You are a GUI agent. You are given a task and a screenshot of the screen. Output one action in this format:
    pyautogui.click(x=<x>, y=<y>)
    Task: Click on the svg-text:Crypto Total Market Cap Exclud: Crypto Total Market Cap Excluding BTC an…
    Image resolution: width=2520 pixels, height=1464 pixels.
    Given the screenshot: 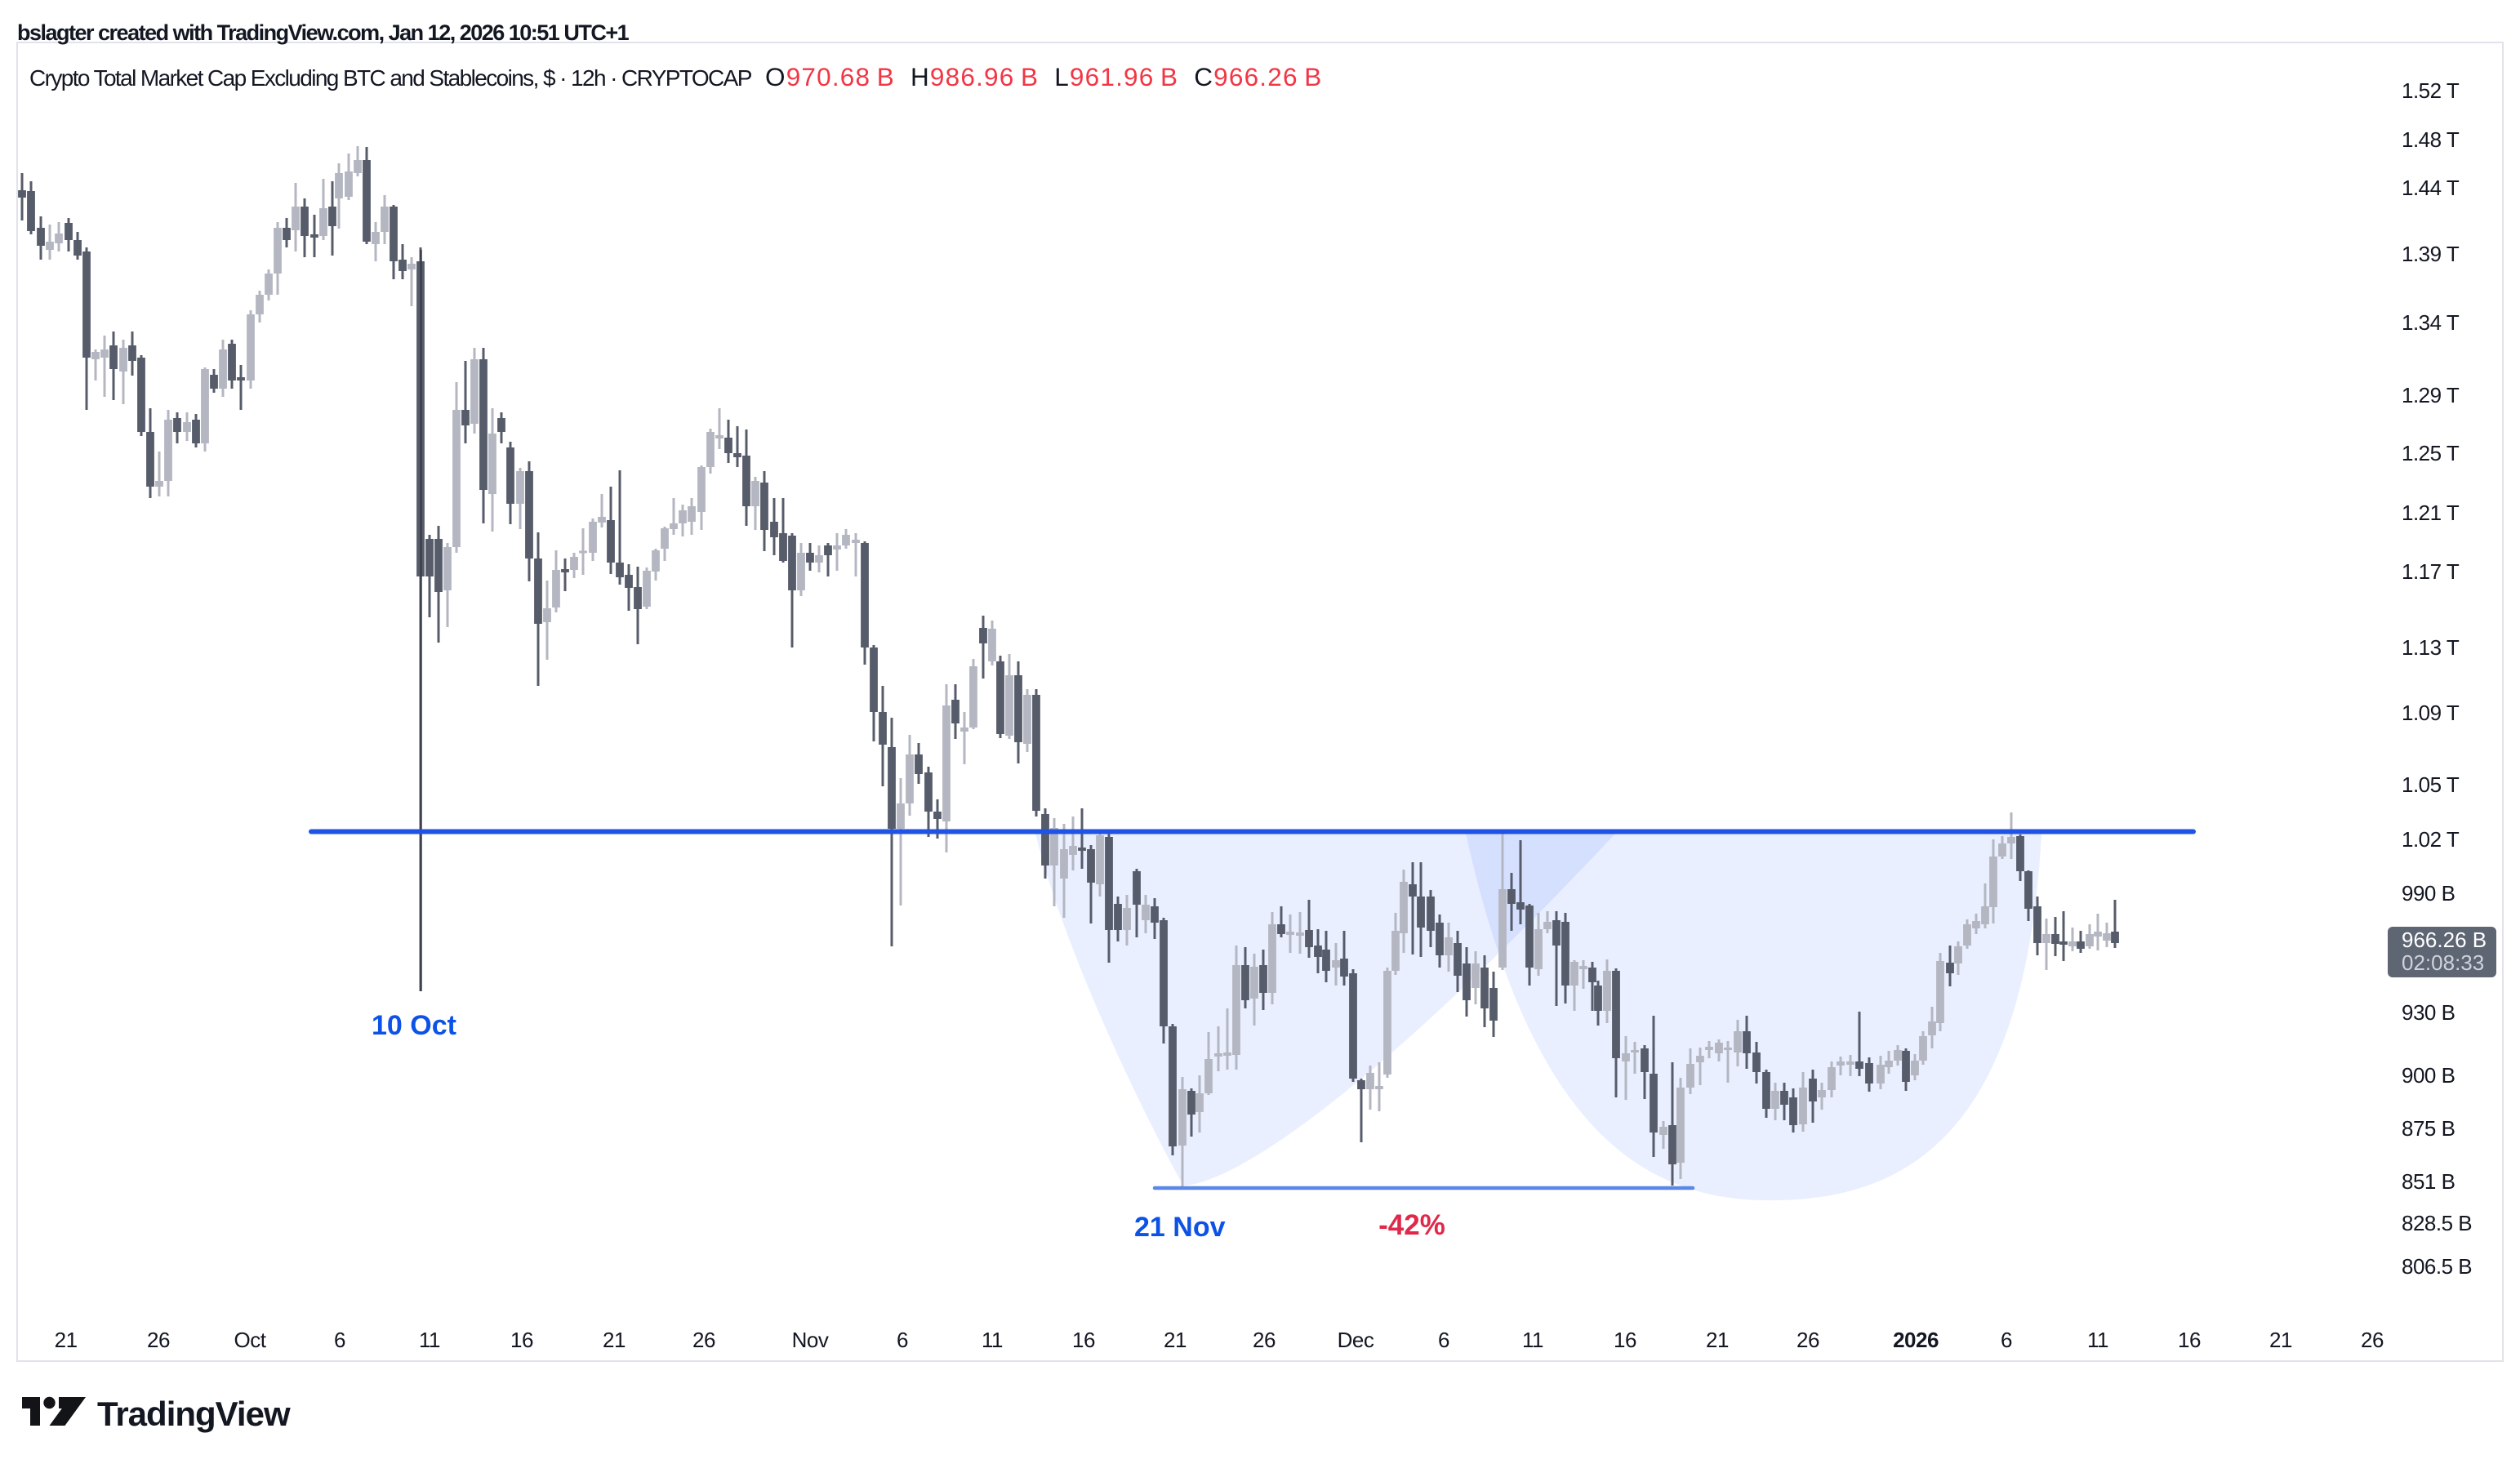 What is the action you would take?
    pyautogui.click(x=390, y=78)
    